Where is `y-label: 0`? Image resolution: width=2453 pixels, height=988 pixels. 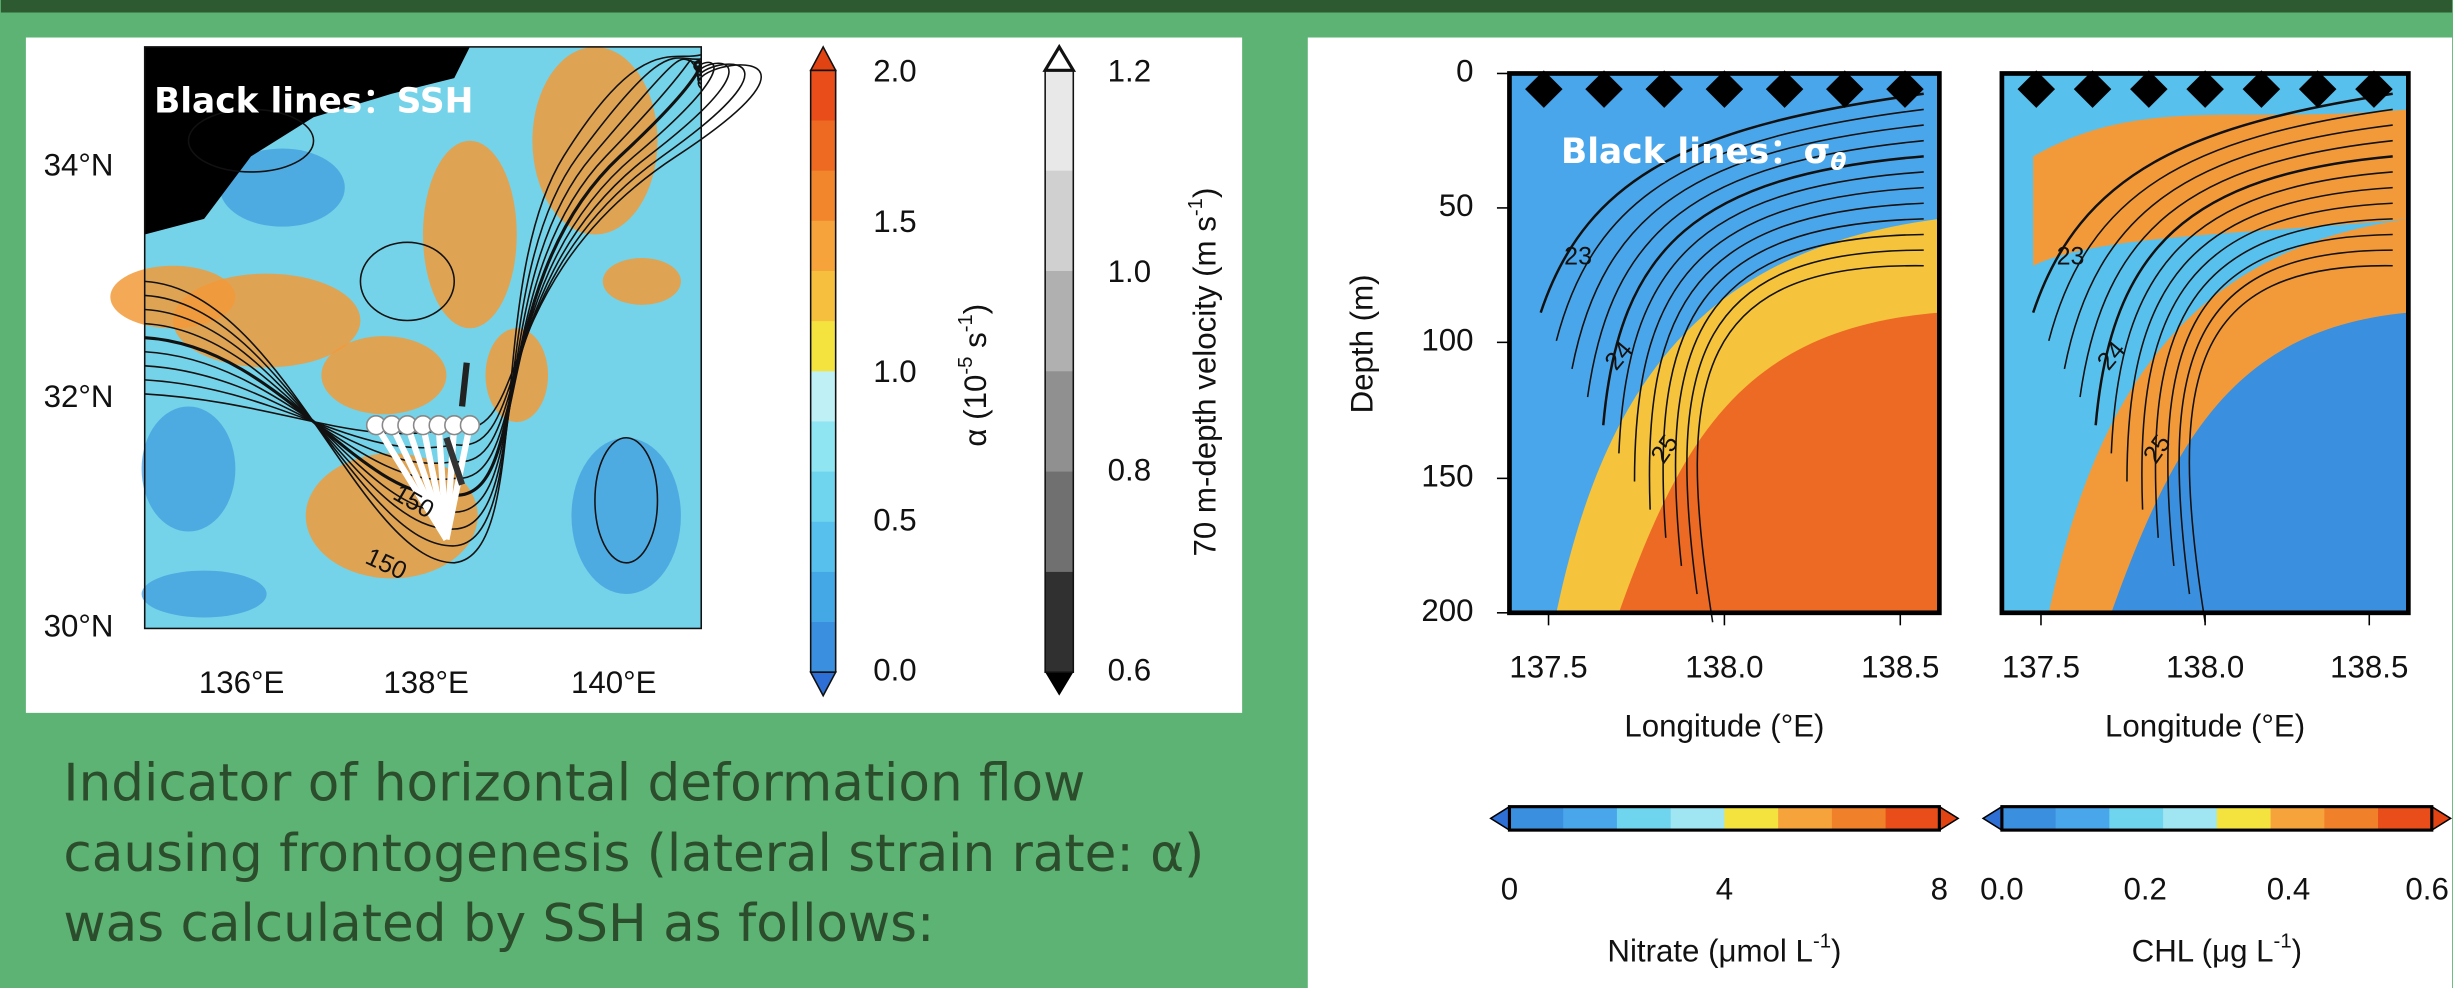 y-label: 0 is located at coordinates (1464, 71).